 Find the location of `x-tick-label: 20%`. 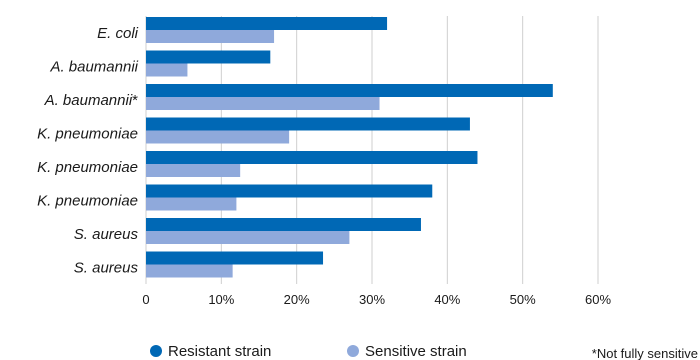

x-tick-label: 20% is located at coordinates (297, 299).